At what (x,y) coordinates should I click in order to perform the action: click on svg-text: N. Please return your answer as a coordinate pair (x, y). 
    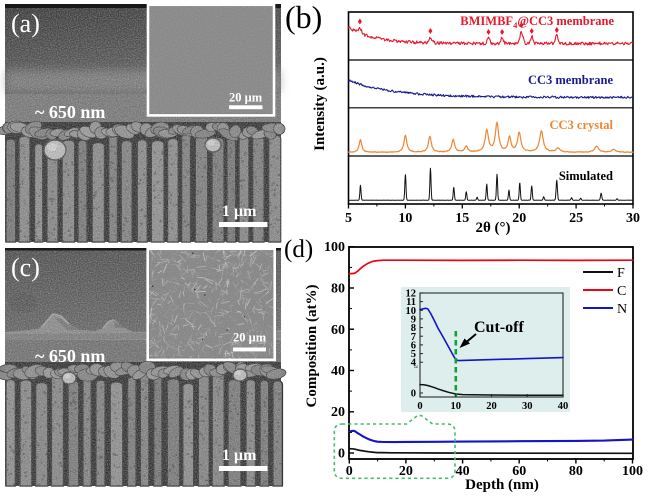
    Looking at the image, I should click on (622, 309).